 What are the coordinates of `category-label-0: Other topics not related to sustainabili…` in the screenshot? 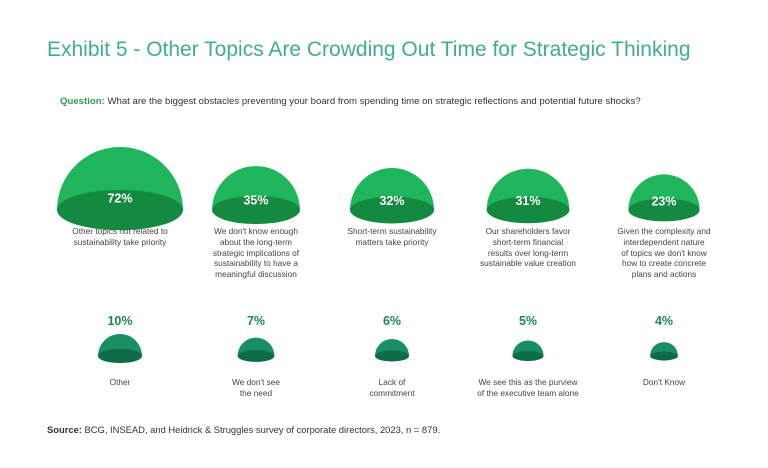 It's located at (120, 236).